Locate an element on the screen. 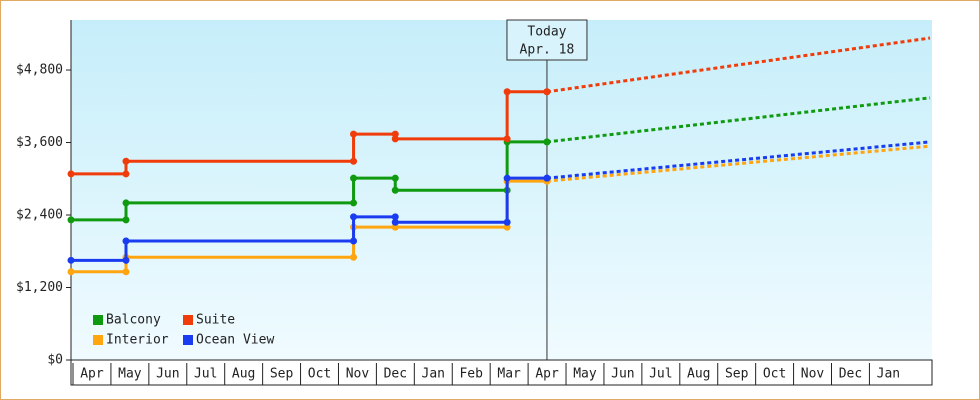 The image size is (980, 400). y-tick-label: $2,400 is located at coordinates (39, 215).